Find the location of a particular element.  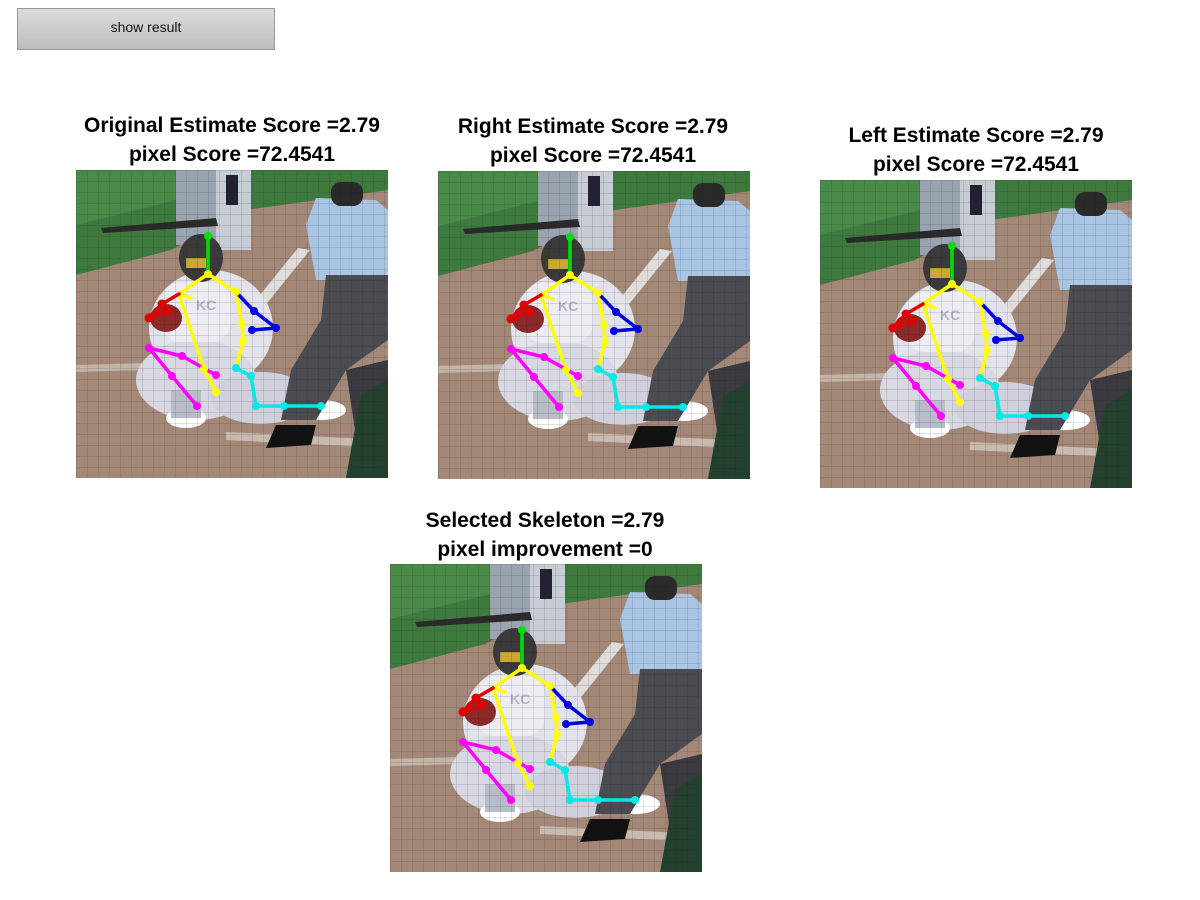

selected-skeleton-image: KC is located at coordinates (546, 718).